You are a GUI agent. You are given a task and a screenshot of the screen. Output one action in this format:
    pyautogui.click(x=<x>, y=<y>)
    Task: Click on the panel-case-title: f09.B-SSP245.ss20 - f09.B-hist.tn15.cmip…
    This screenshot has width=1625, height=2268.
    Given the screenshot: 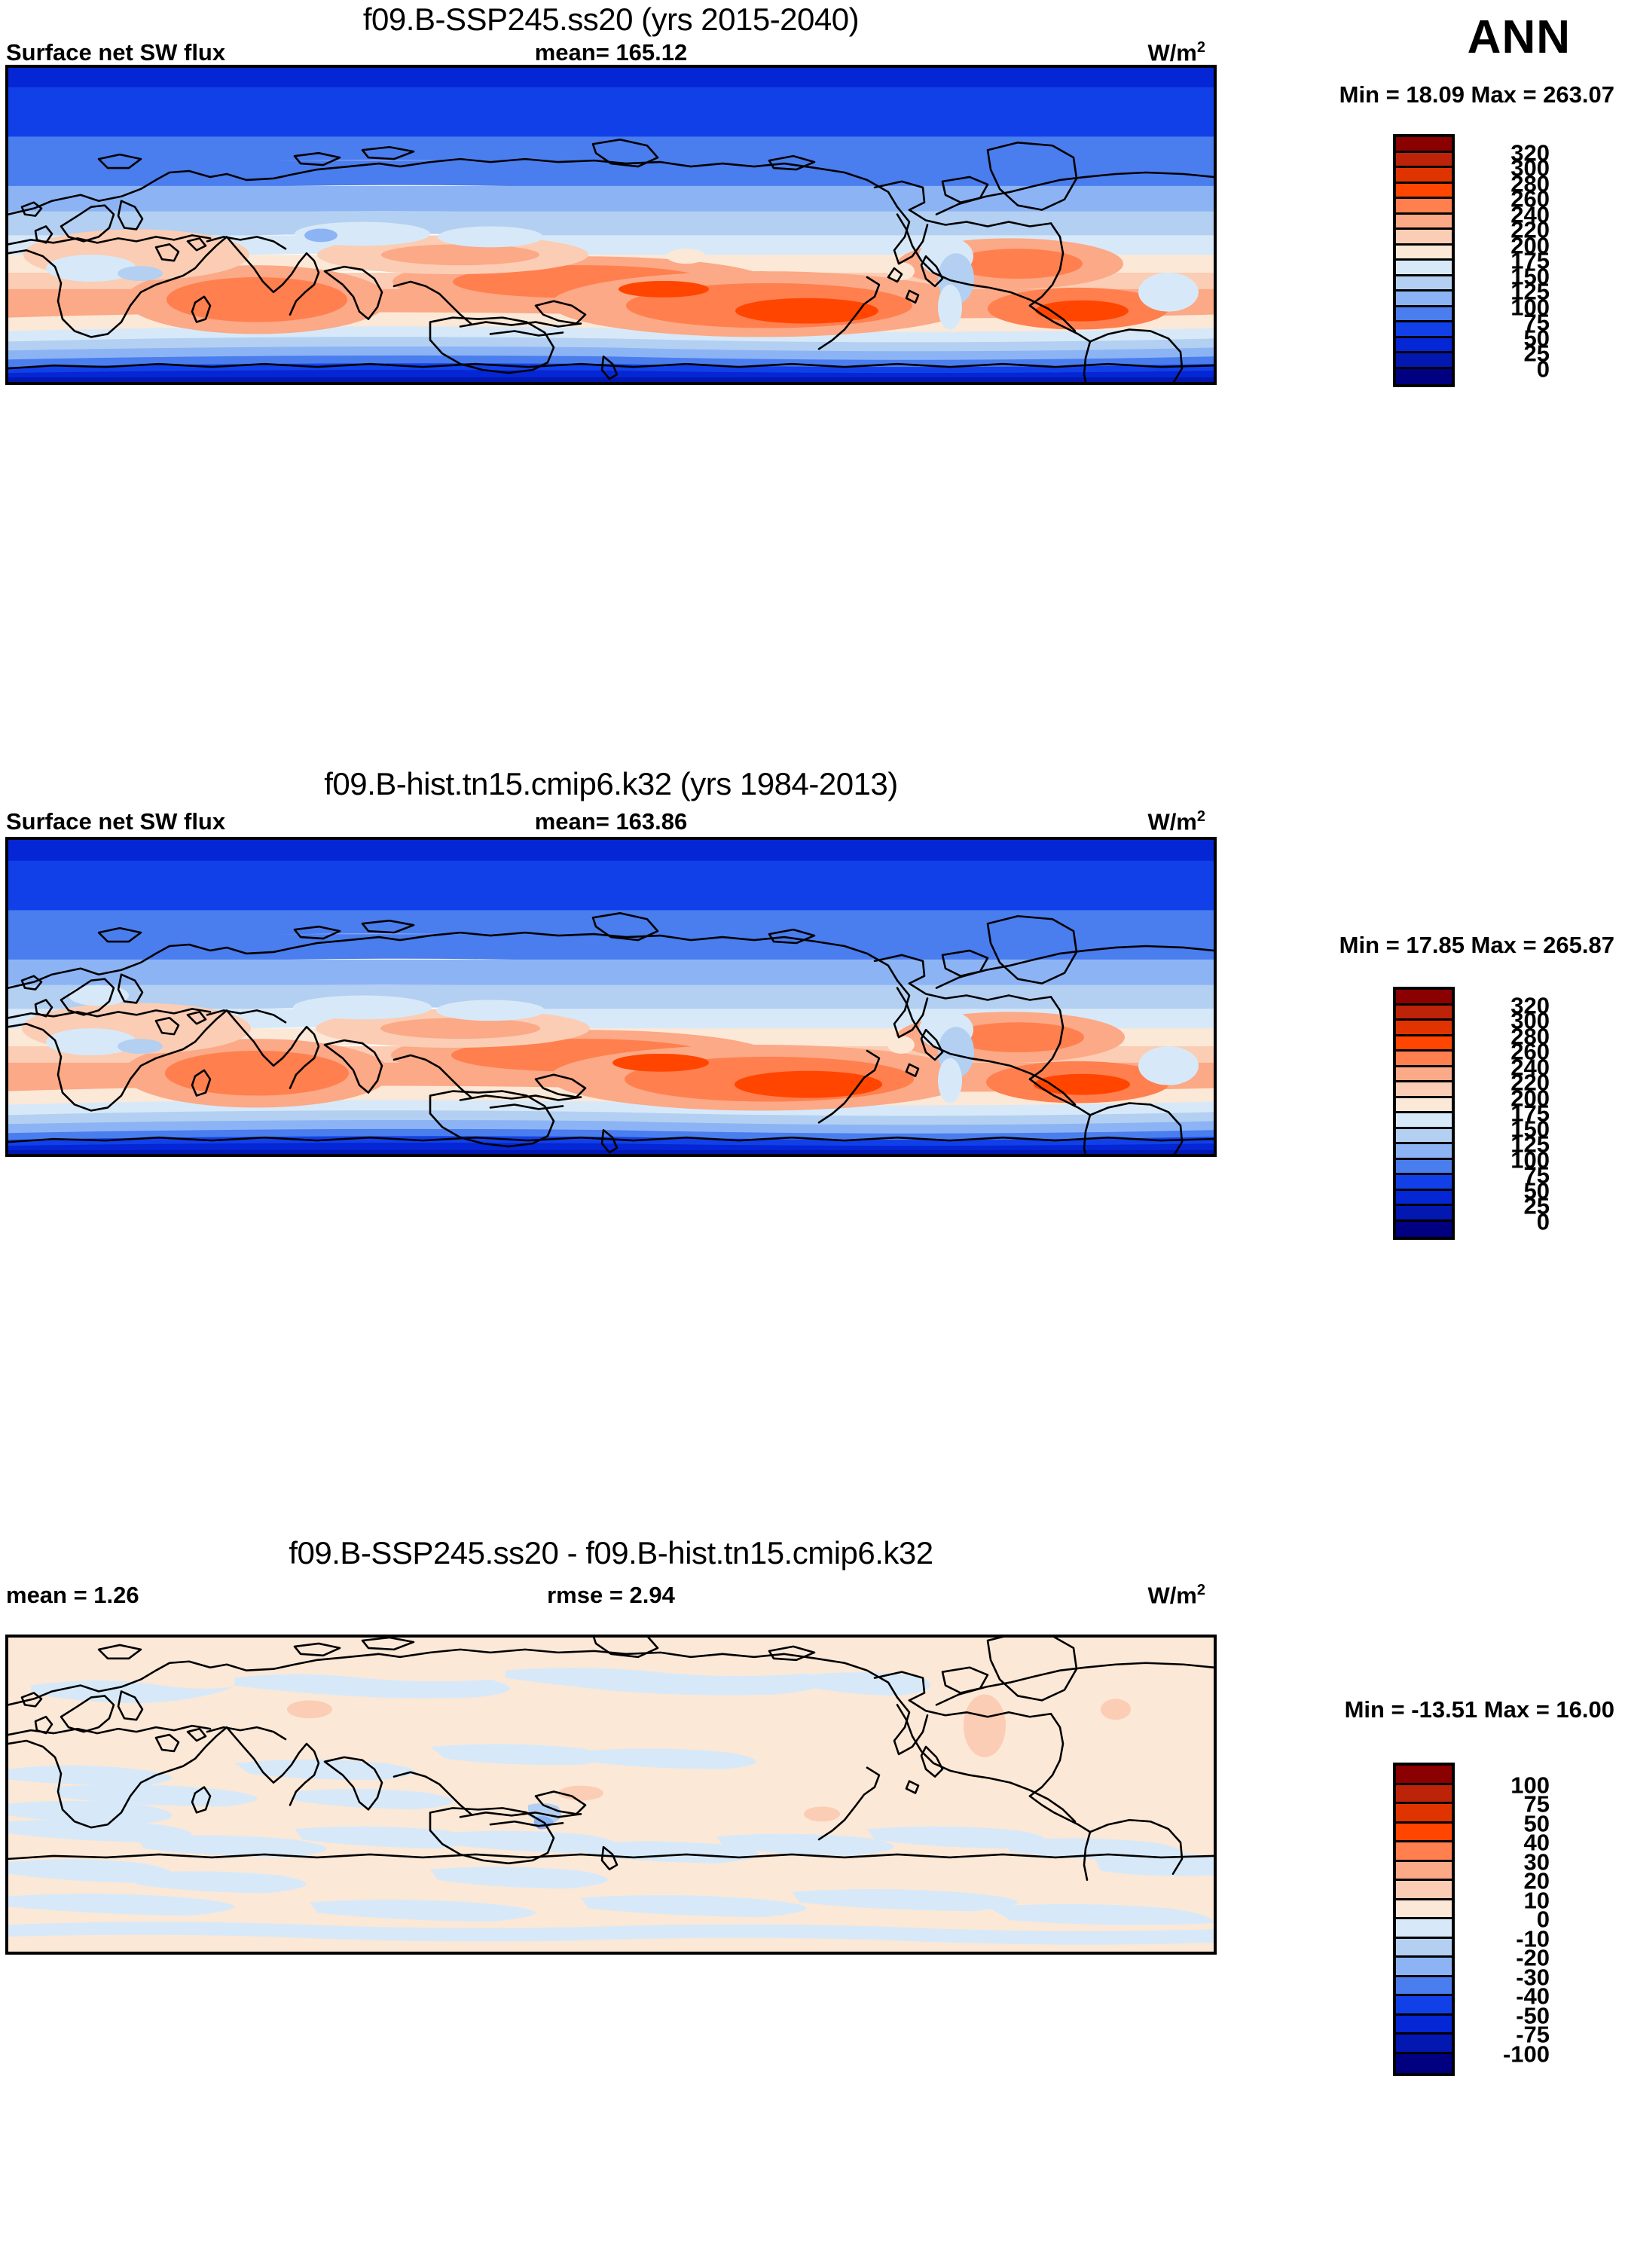 What is the action you would take?
    pyautogui.click(x=611, y=1553)
    